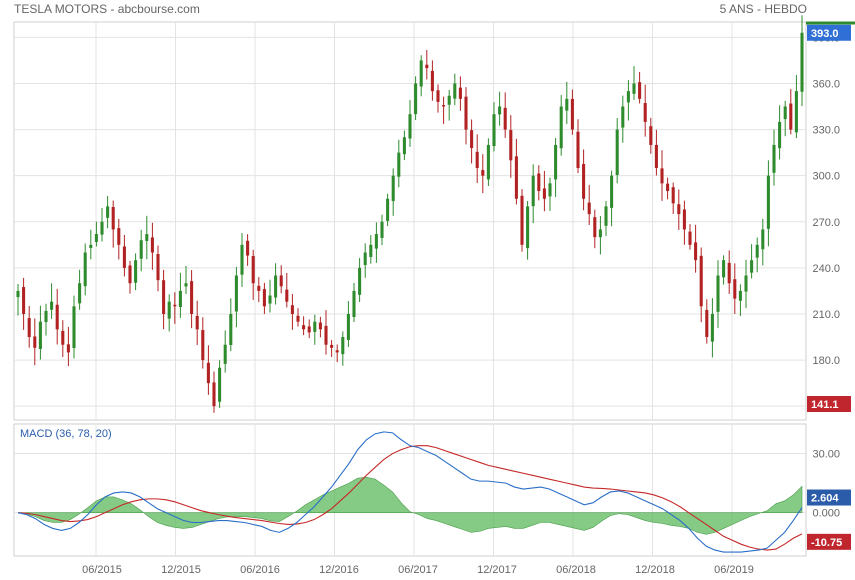 This screenshot has width=855, height=580. Describe the element at coordinates (339, 570) in the screenshot. I see `x-tick-label: 12/2016` at that location.